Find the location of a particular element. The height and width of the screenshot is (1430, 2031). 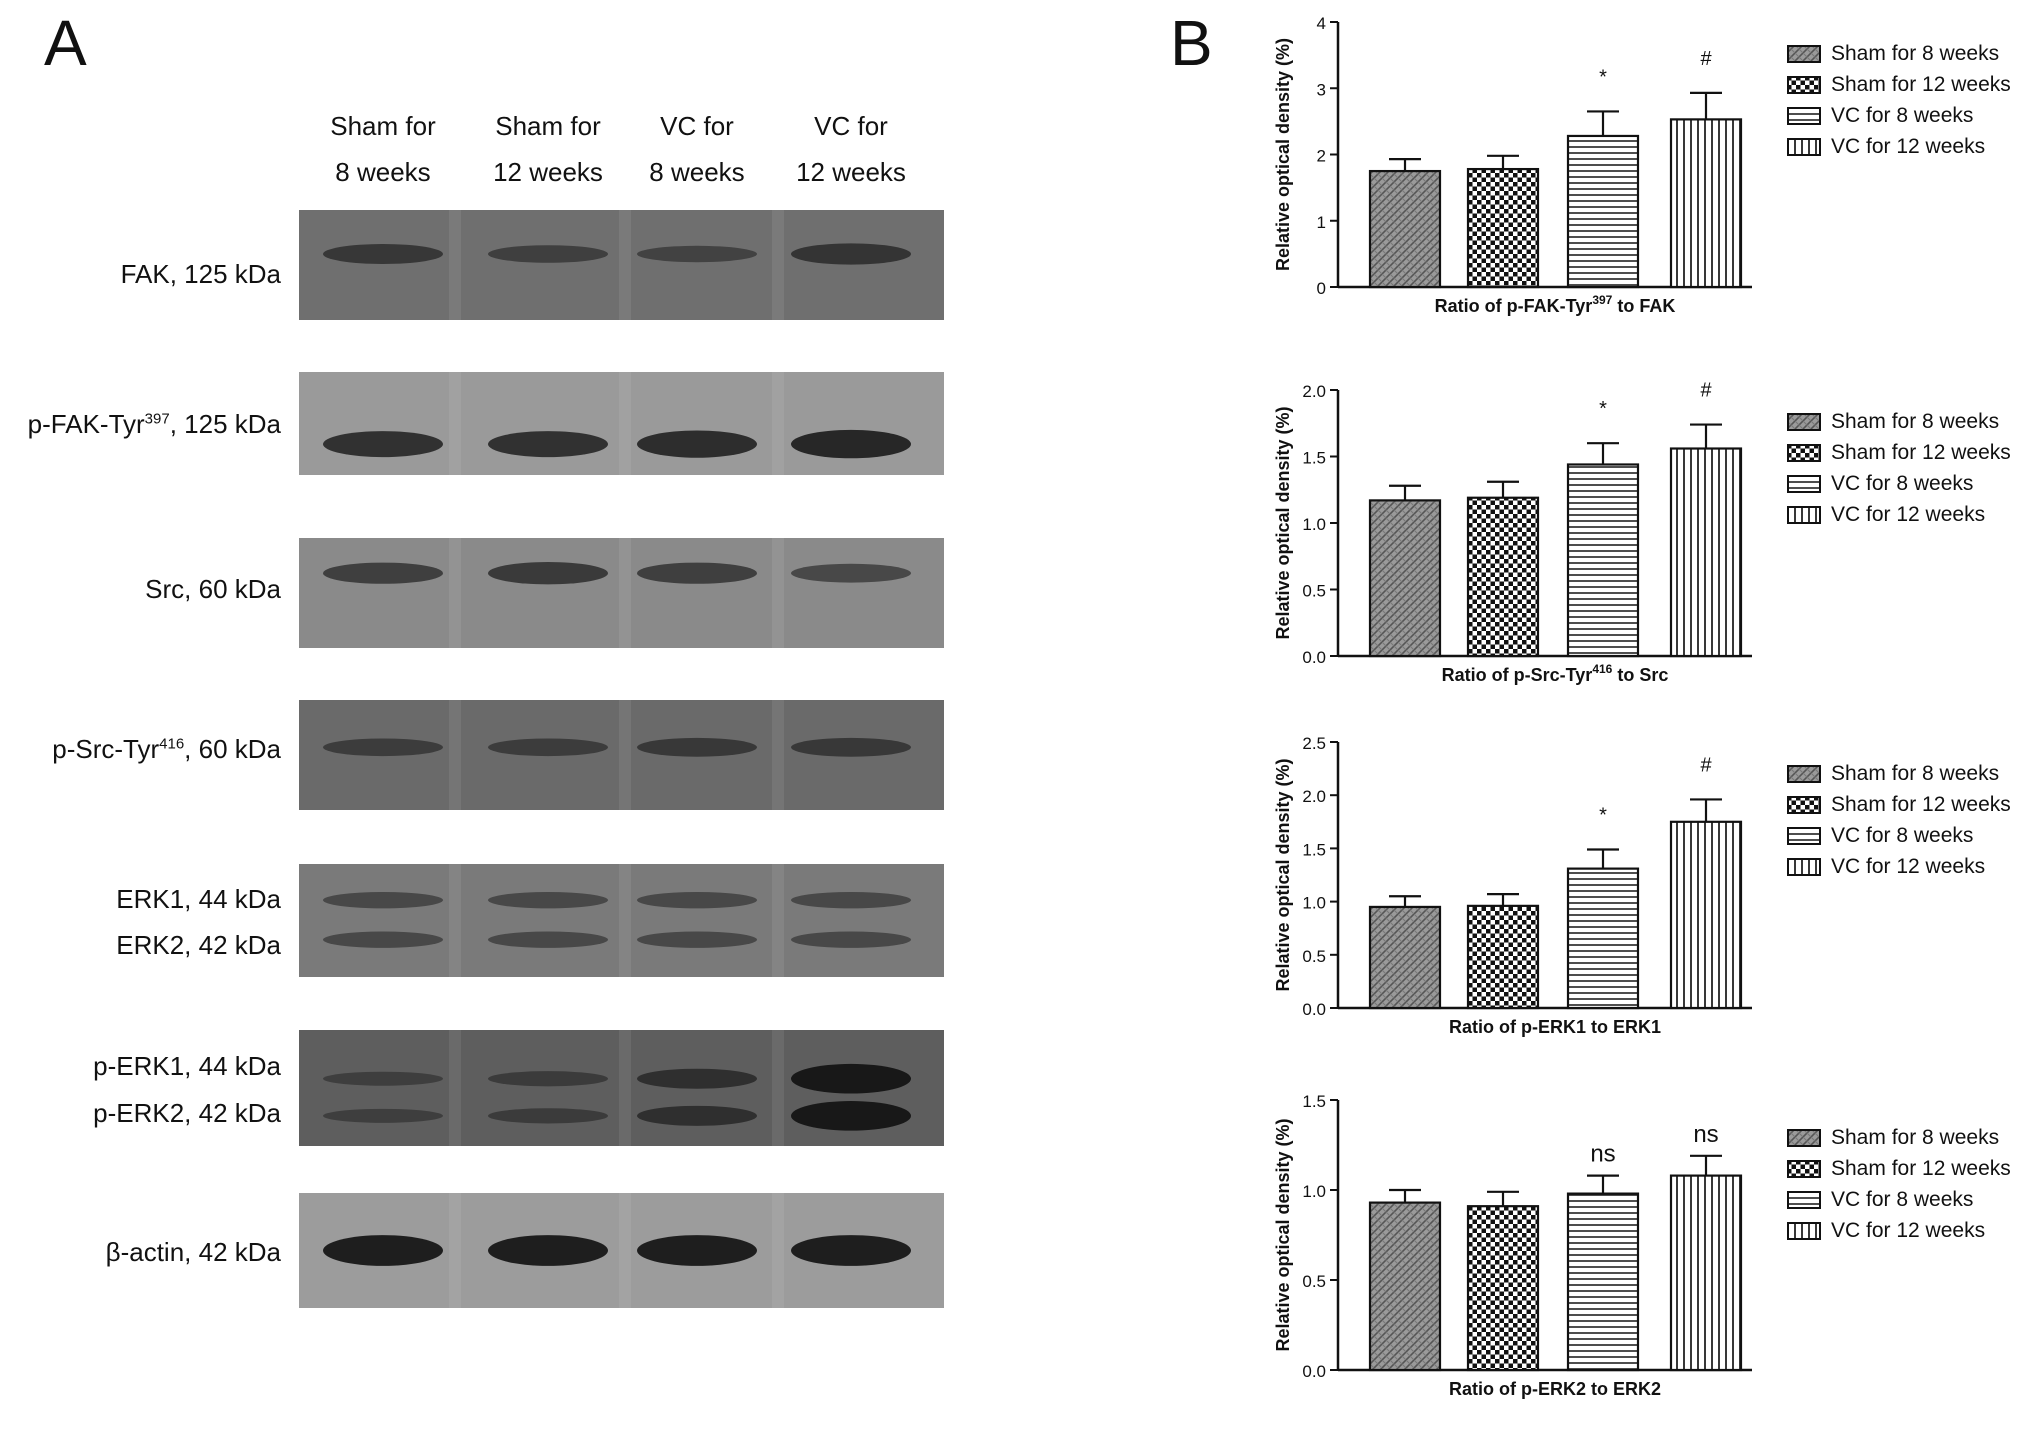

y-tick-label: 1 is located at coordinates (1321, 222).